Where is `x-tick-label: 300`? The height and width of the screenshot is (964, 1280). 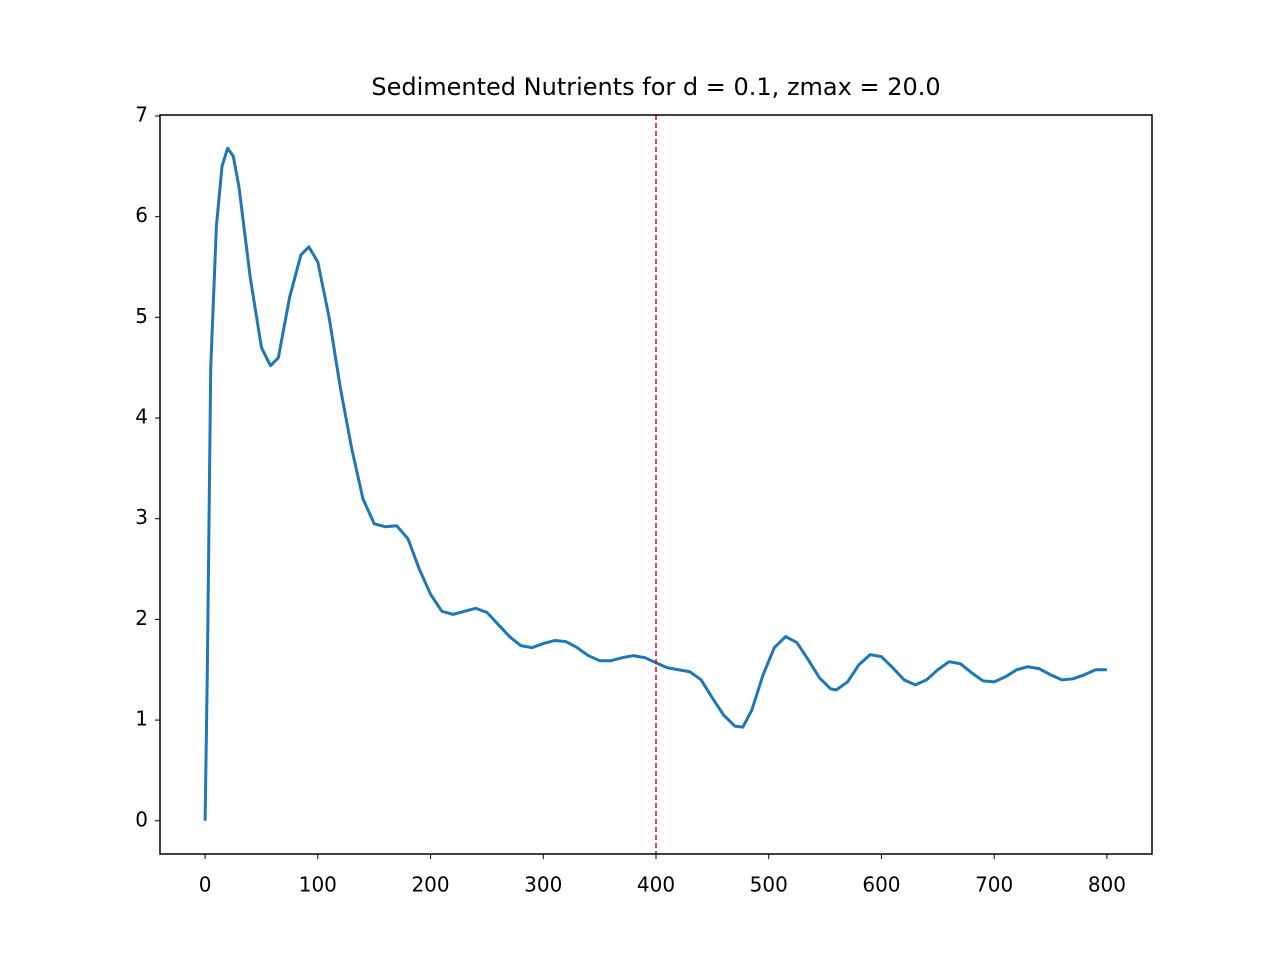
x-tick-label: 300 is located at coordinates (543, 885).